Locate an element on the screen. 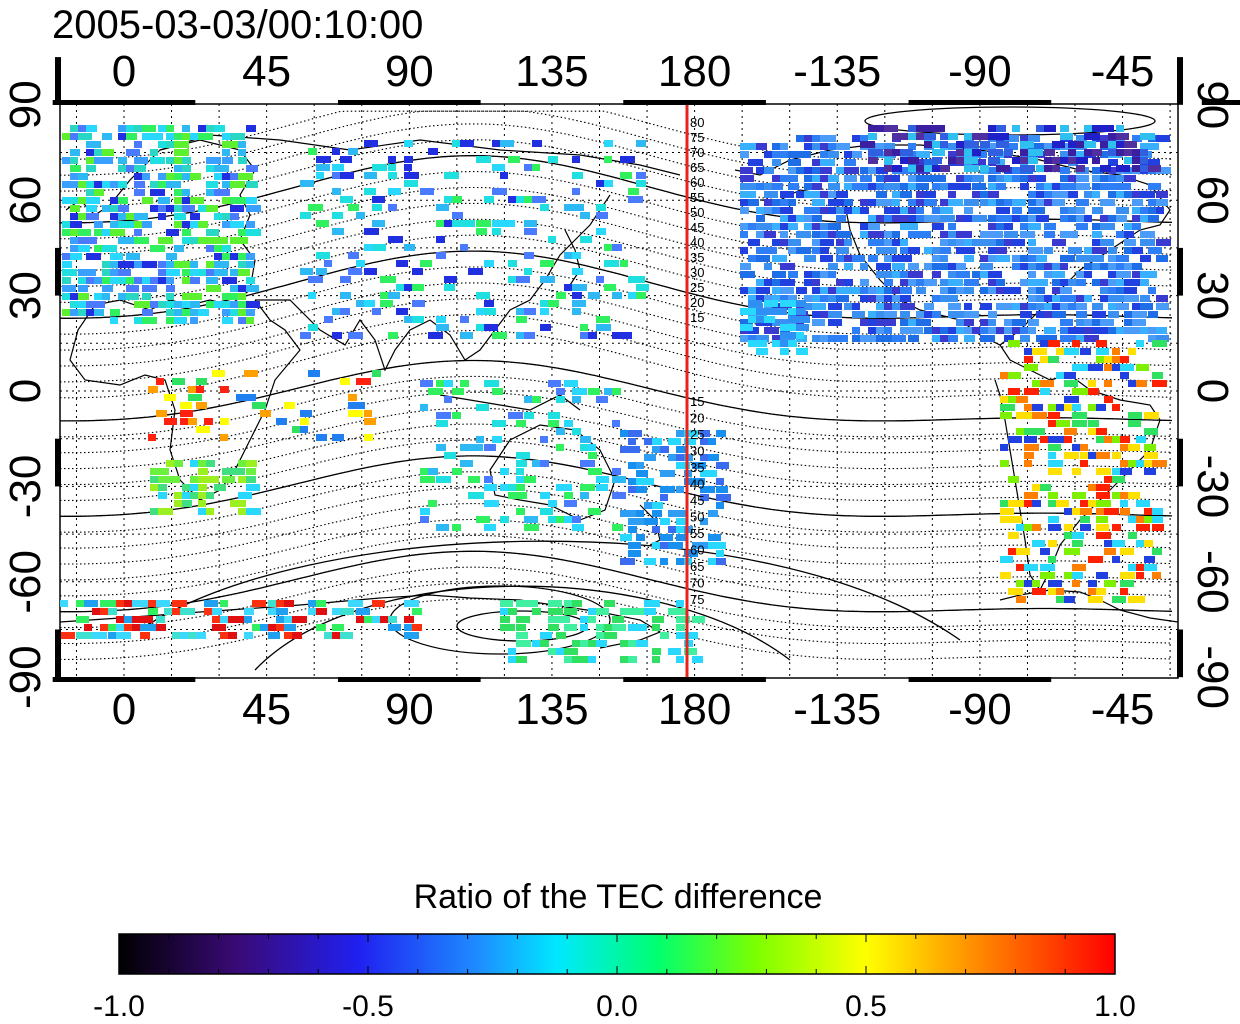 The image size is (1240, 1024). colorbar-tick-label: -1.0 is located at coordinates (119, 1006).